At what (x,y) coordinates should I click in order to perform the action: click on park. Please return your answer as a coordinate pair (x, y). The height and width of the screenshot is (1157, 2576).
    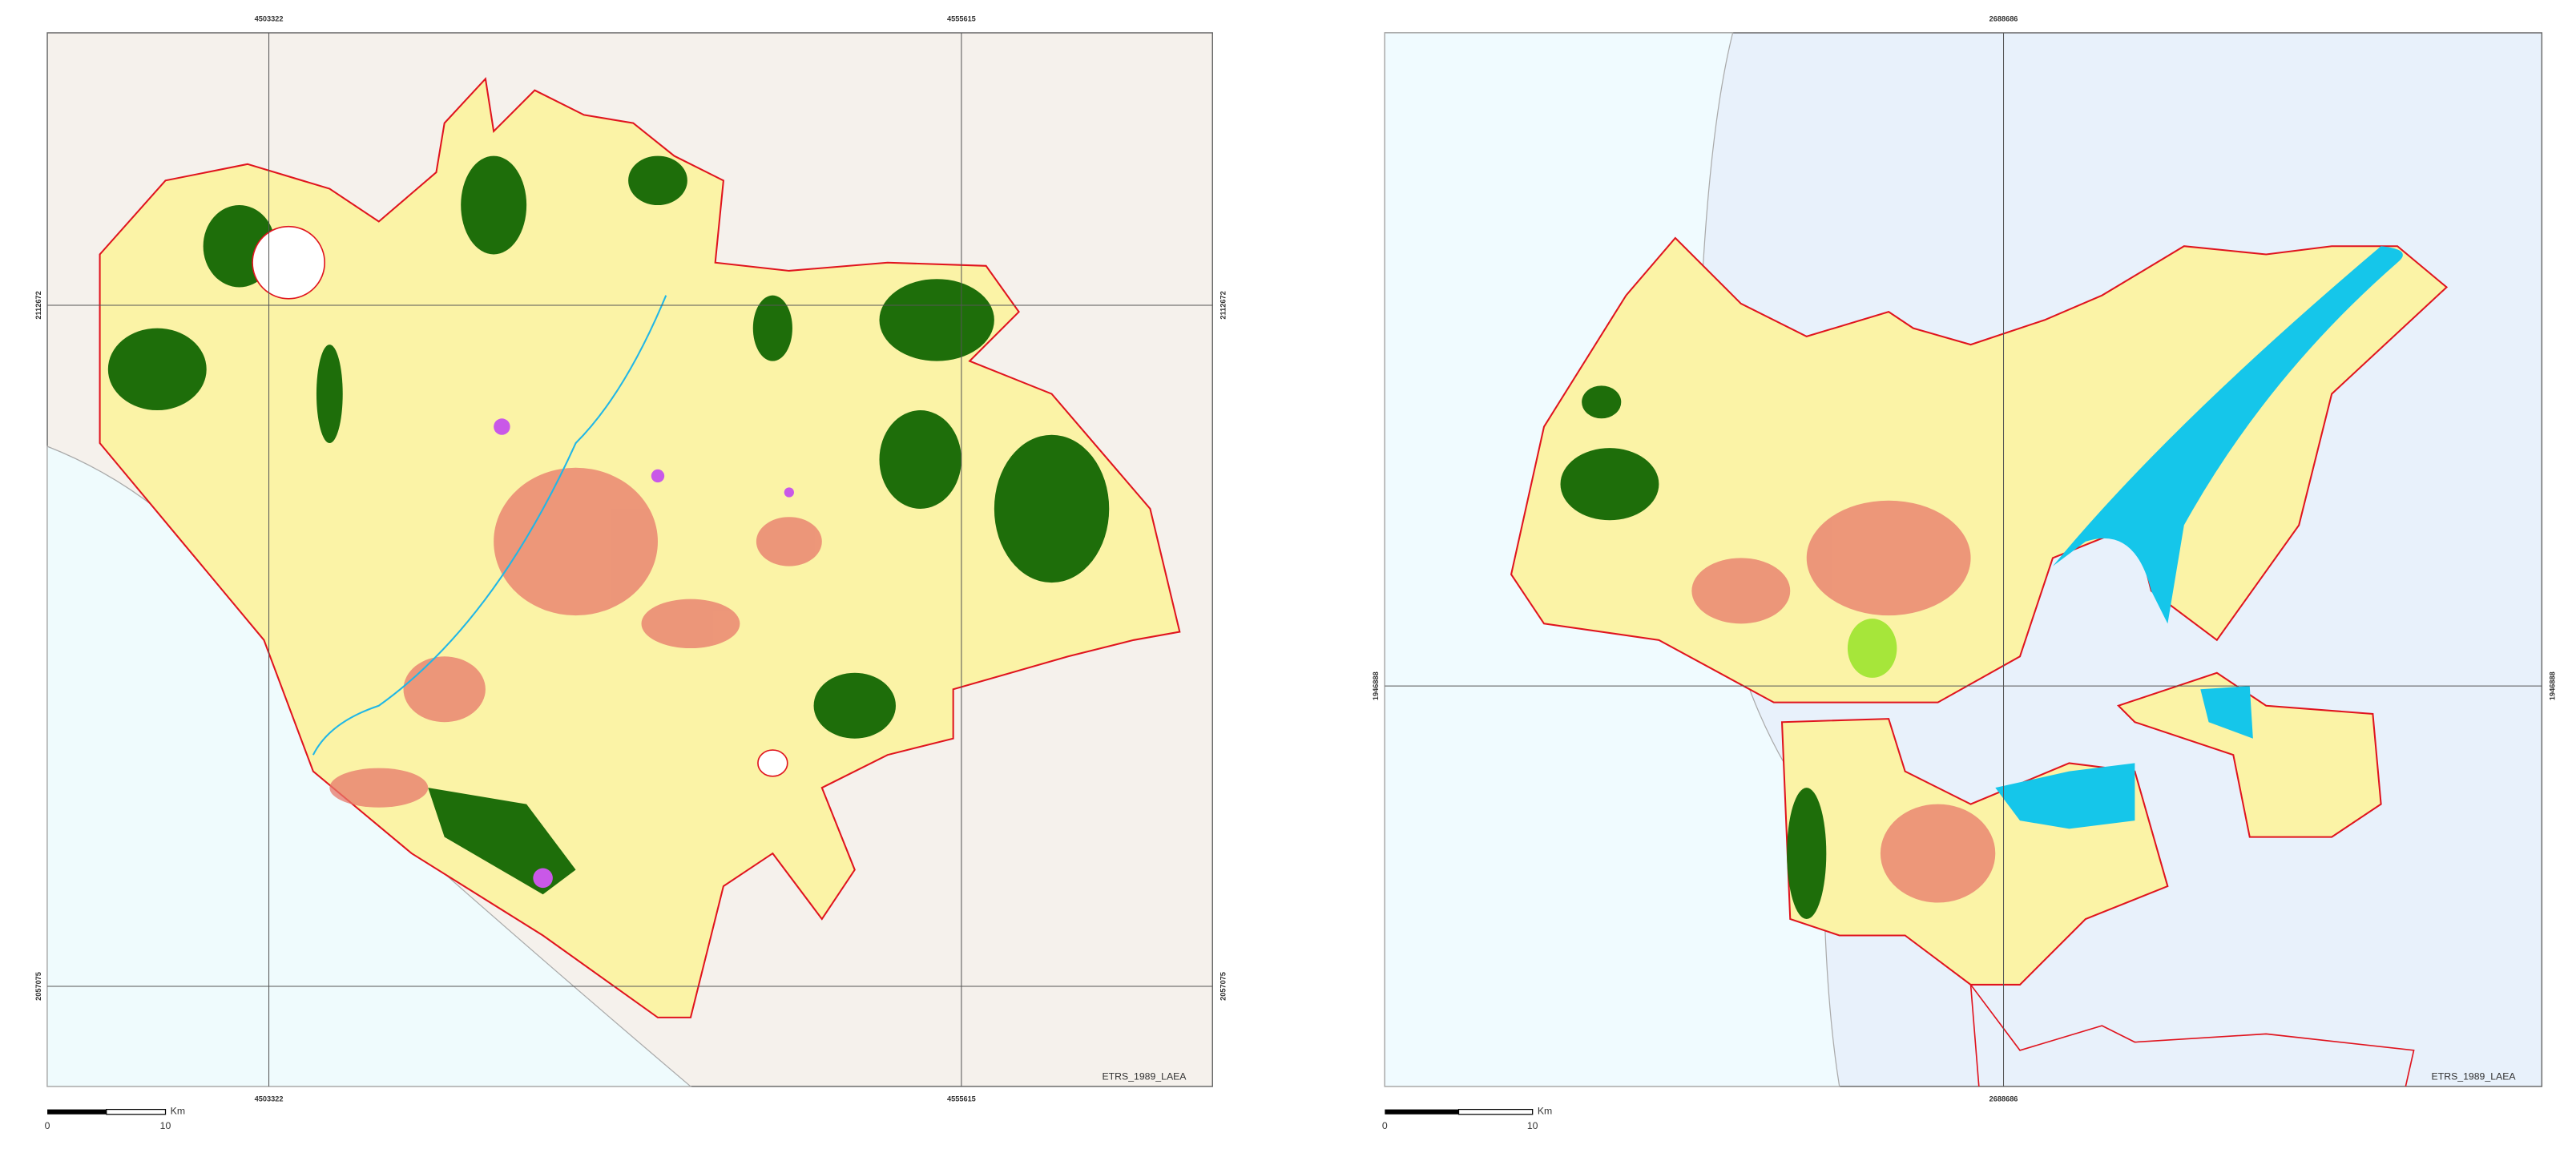
    Looking at the image, I should click on (1872, 648).